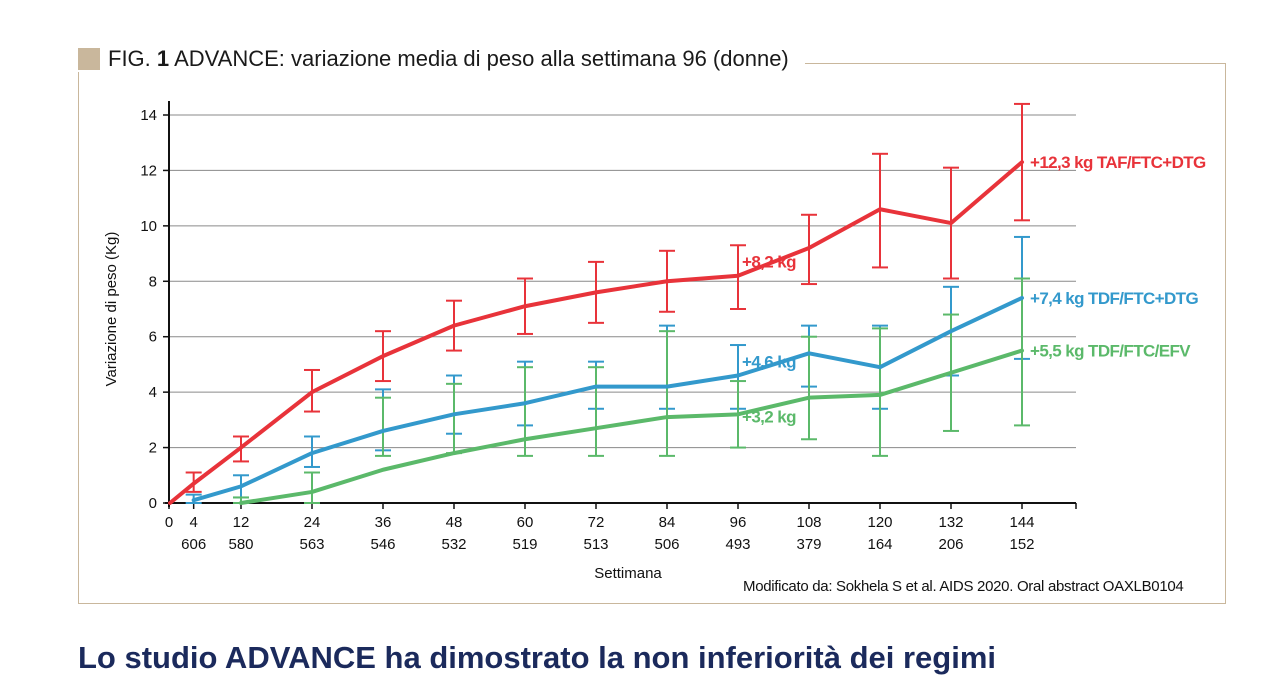  I want to click on x-tick-label-60: 60, so click(525, 522).